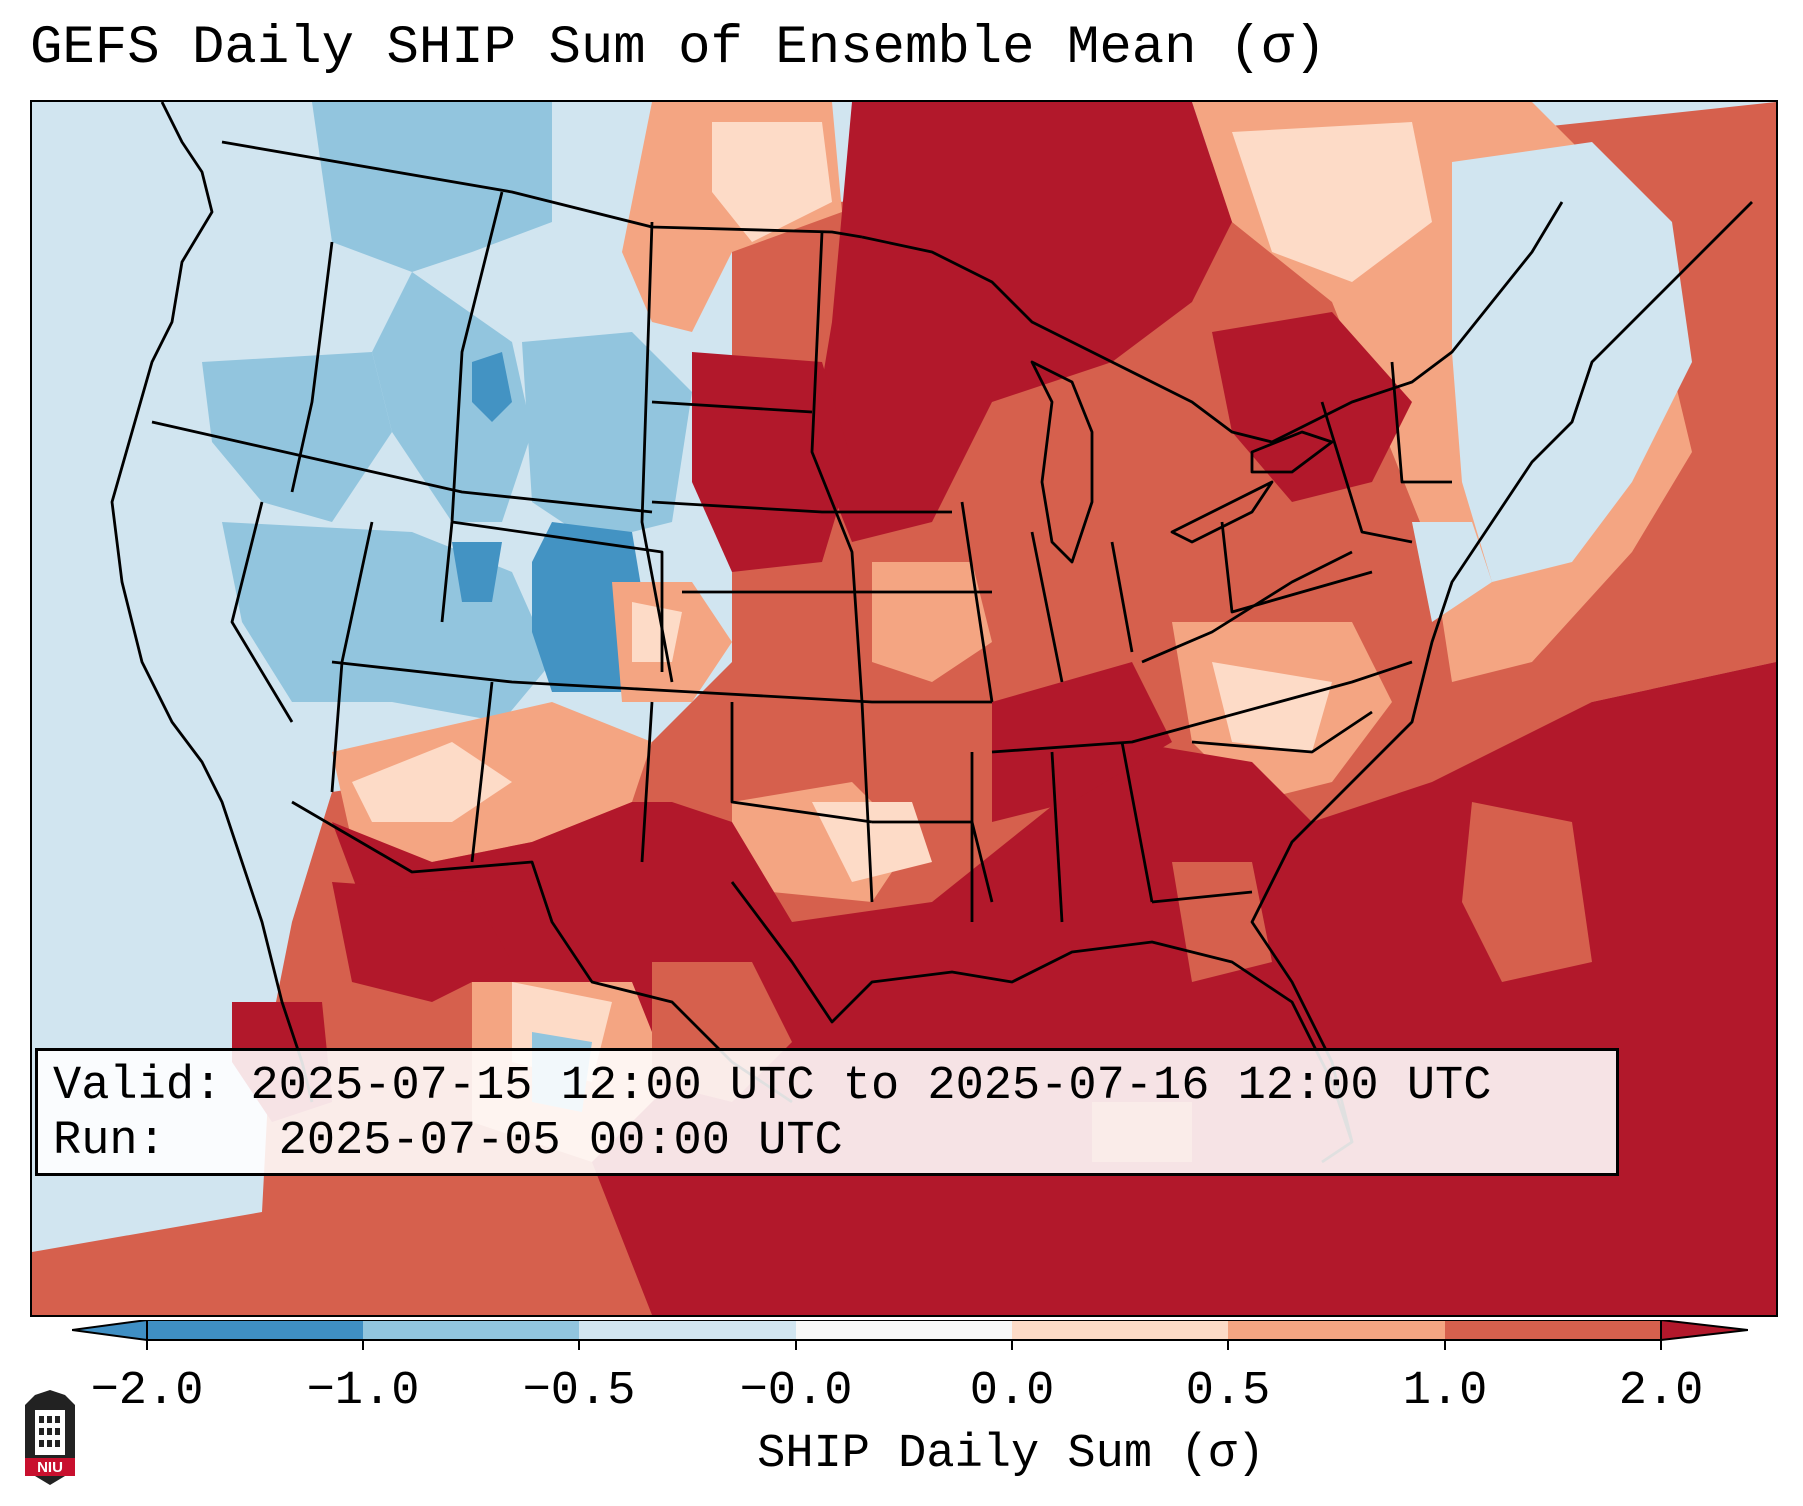  I want to click on west-coastline, so click(212, 602).